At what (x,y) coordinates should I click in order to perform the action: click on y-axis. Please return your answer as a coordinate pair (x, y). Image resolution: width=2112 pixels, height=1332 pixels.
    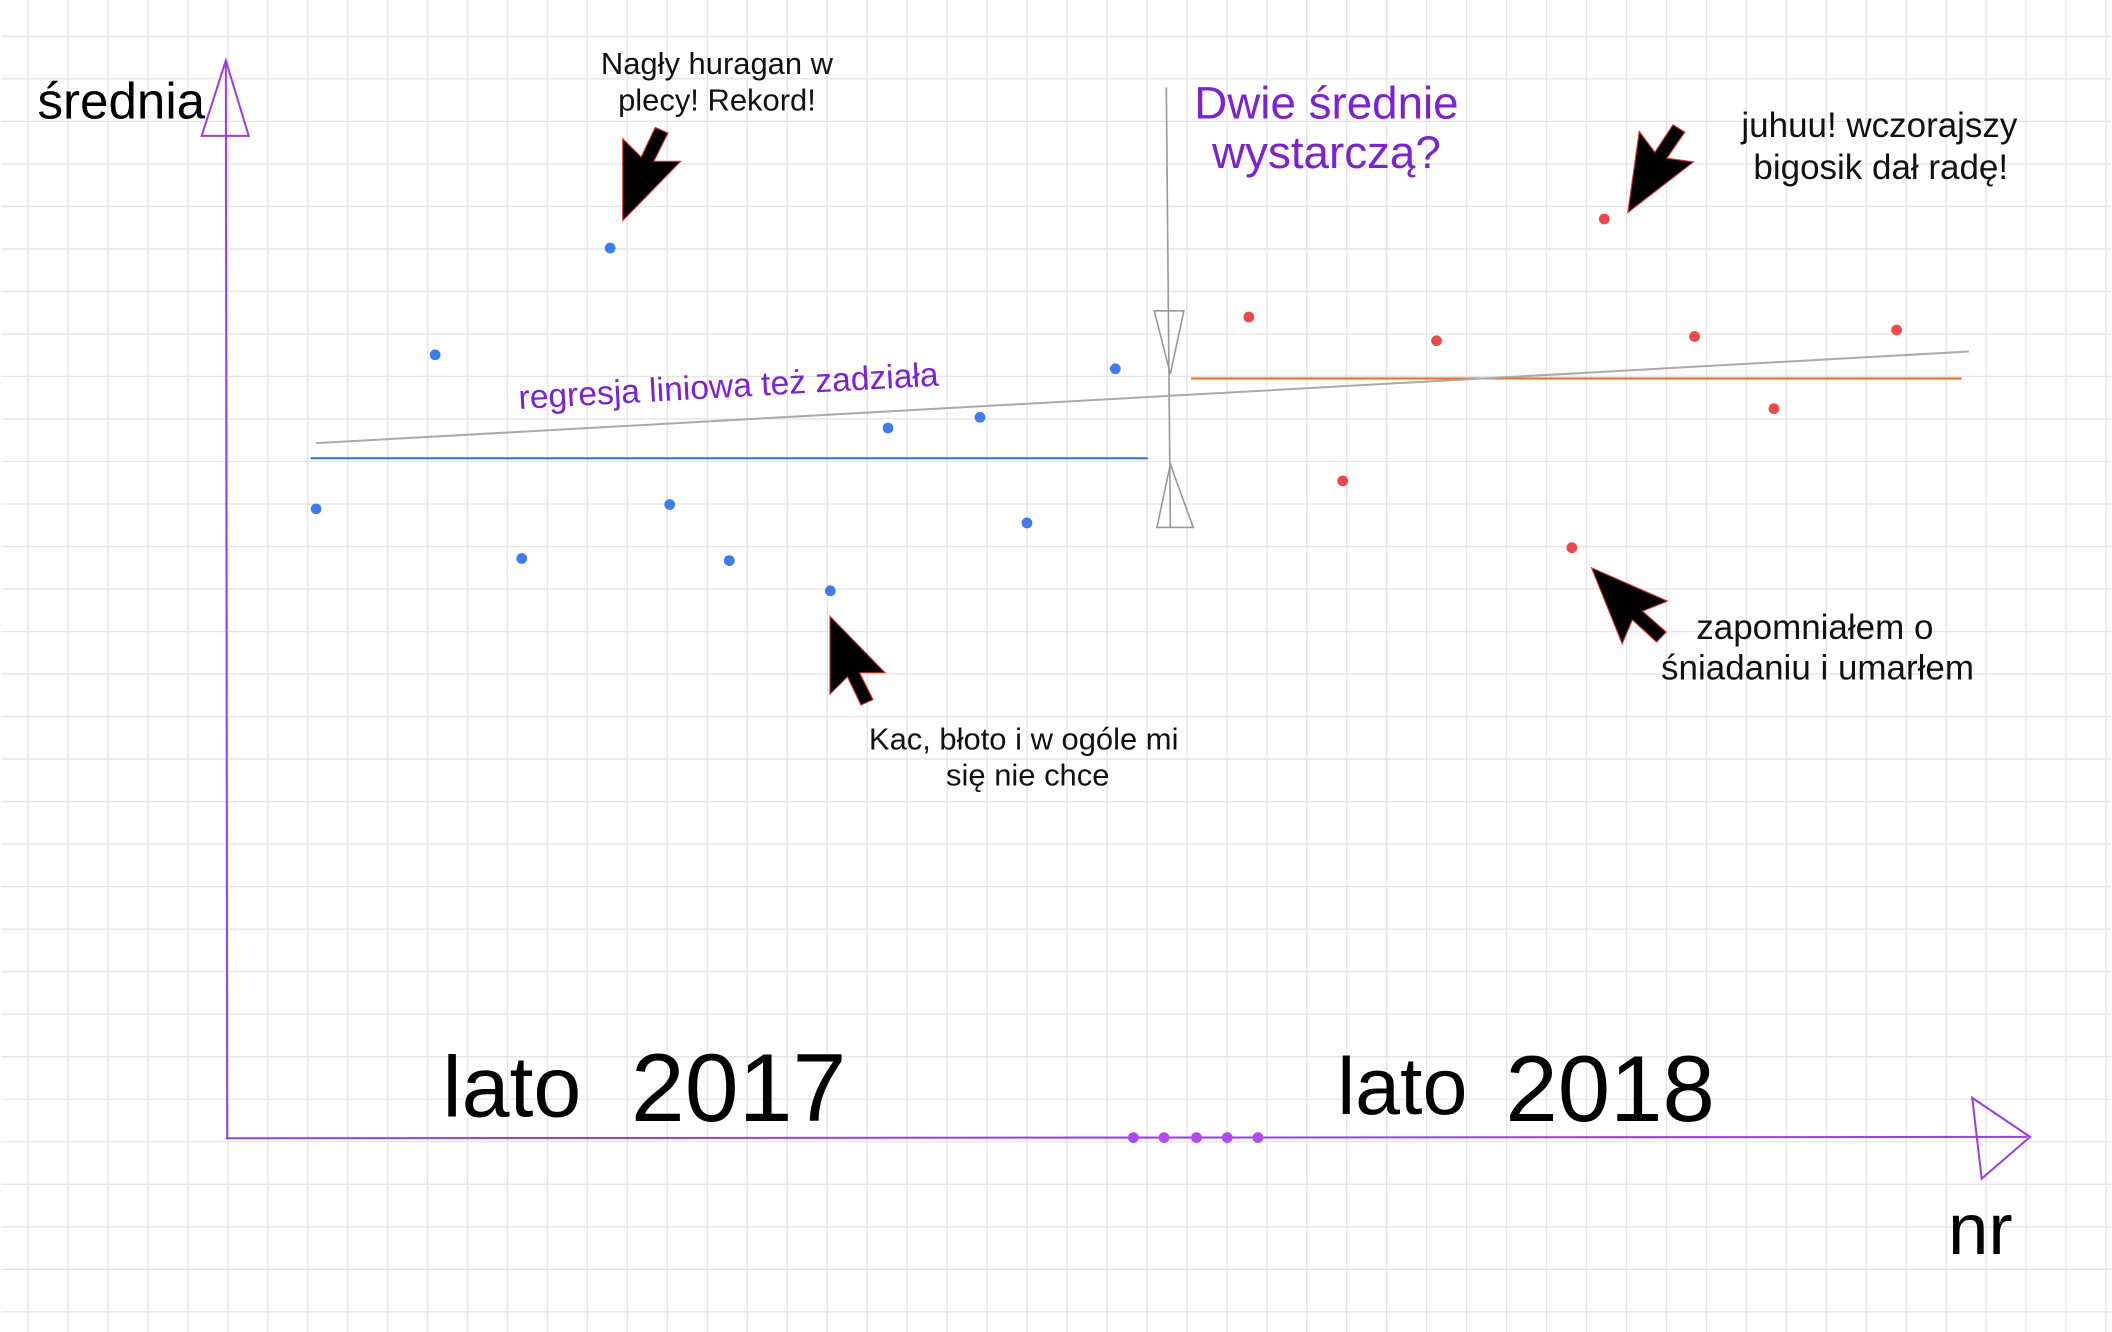
    Looking at the image, I should click on (226, 601).